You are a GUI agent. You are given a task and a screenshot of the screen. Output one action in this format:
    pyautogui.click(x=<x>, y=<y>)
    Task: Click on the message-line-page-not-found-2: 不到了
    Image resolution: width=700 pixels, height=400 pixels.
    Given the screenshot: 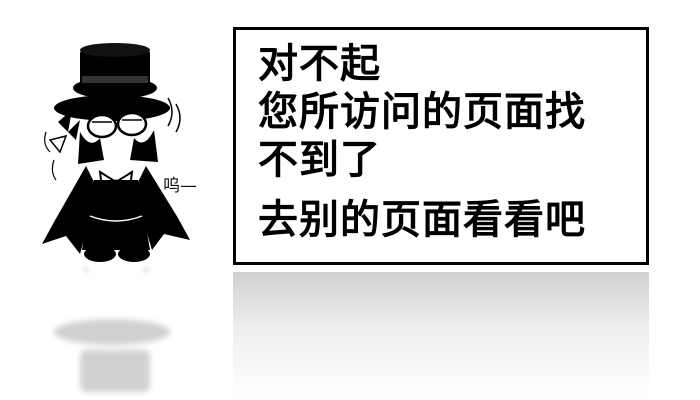 What is the action you would take?
    pyautogui.click(x=319, y=160)
    